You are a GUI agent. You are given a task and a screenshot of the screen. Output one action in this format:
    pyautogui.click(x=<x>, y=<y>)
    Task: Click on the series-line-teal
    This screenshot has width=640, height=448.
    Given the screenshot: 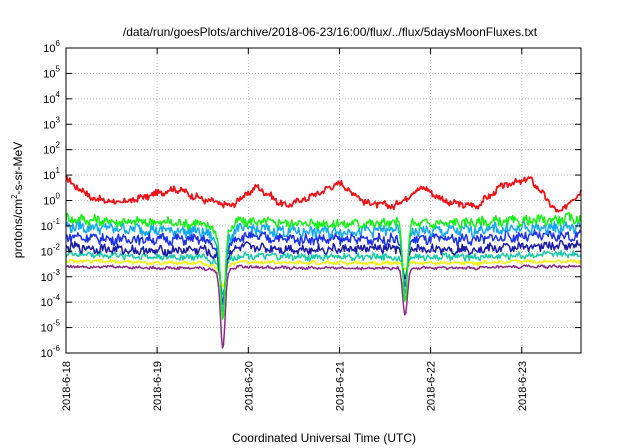 What is the action you would take?
    pyautogui.click(x=323, y=272)
    